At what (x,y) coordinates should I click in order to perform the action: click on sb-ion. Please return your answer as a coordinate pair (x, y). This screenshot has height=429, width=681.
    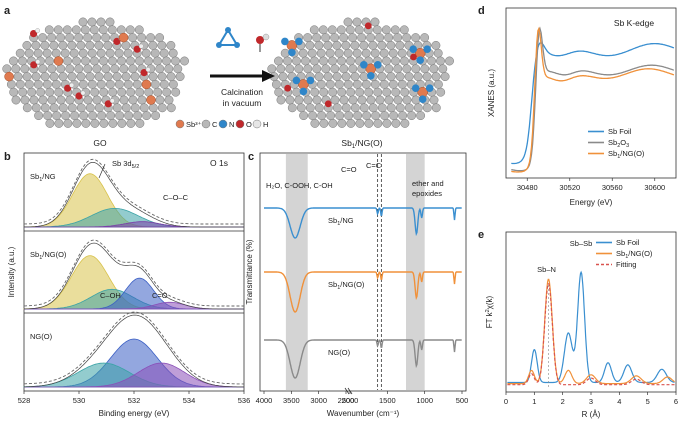
    Looking at the image, I should click on (9, 76).